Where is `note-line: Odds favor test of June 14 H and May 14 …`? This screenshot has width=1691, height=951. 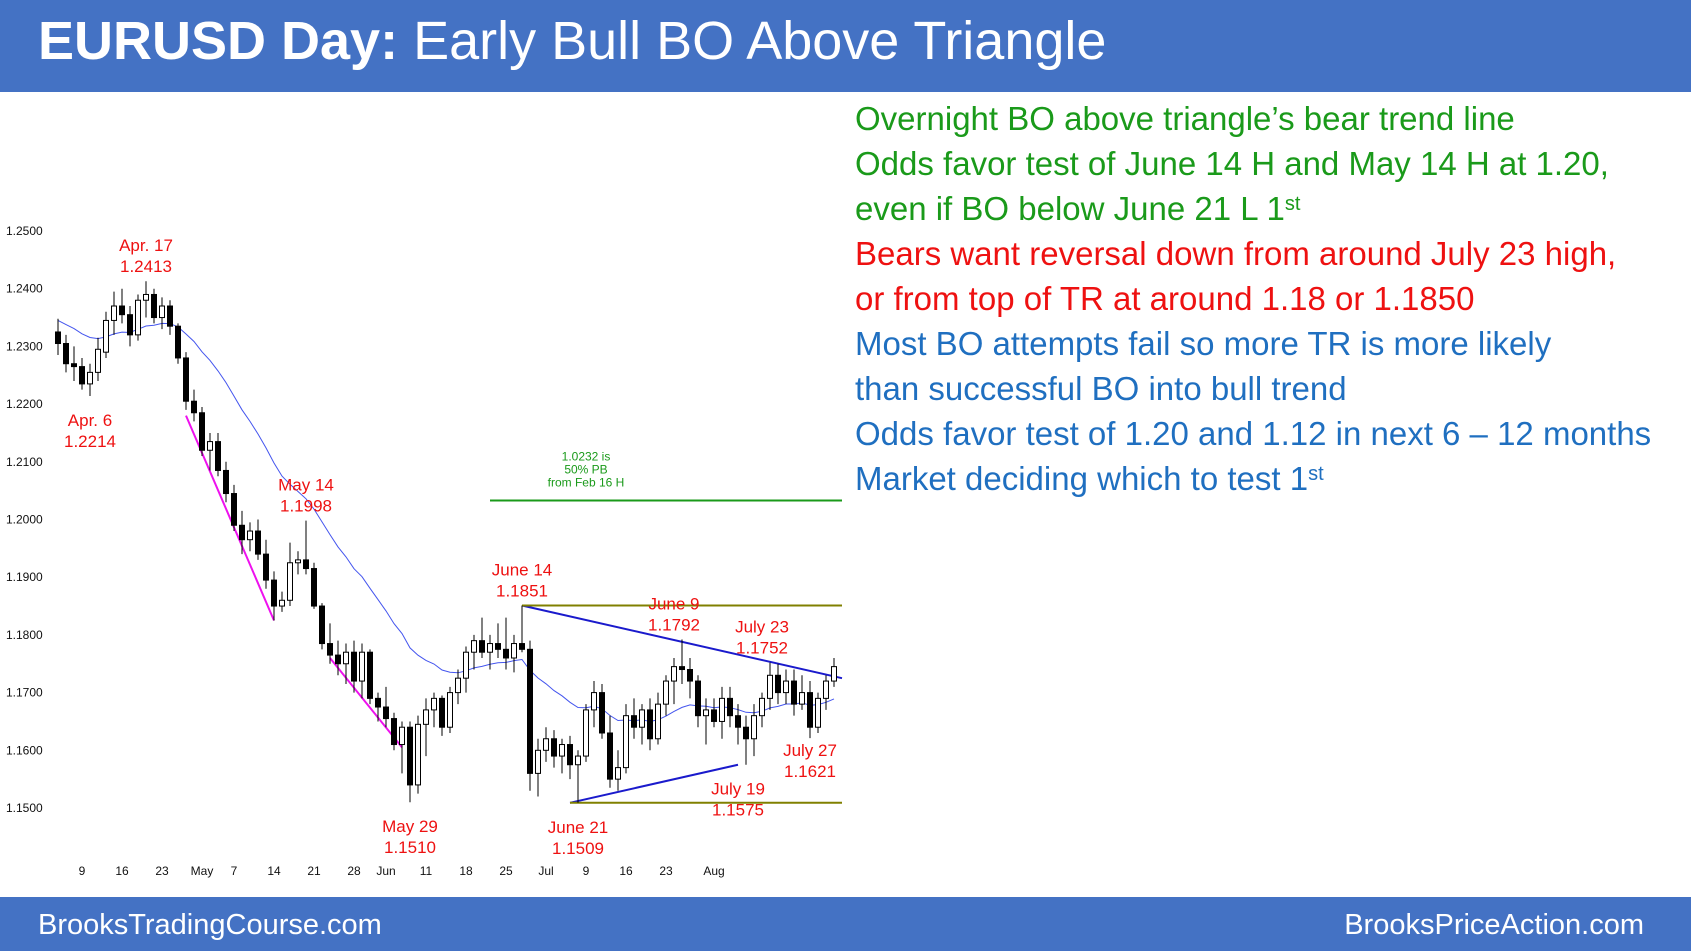 note-line: Odds favor test of June 14 H and May 14 … is located at coordinates (1273, 163).